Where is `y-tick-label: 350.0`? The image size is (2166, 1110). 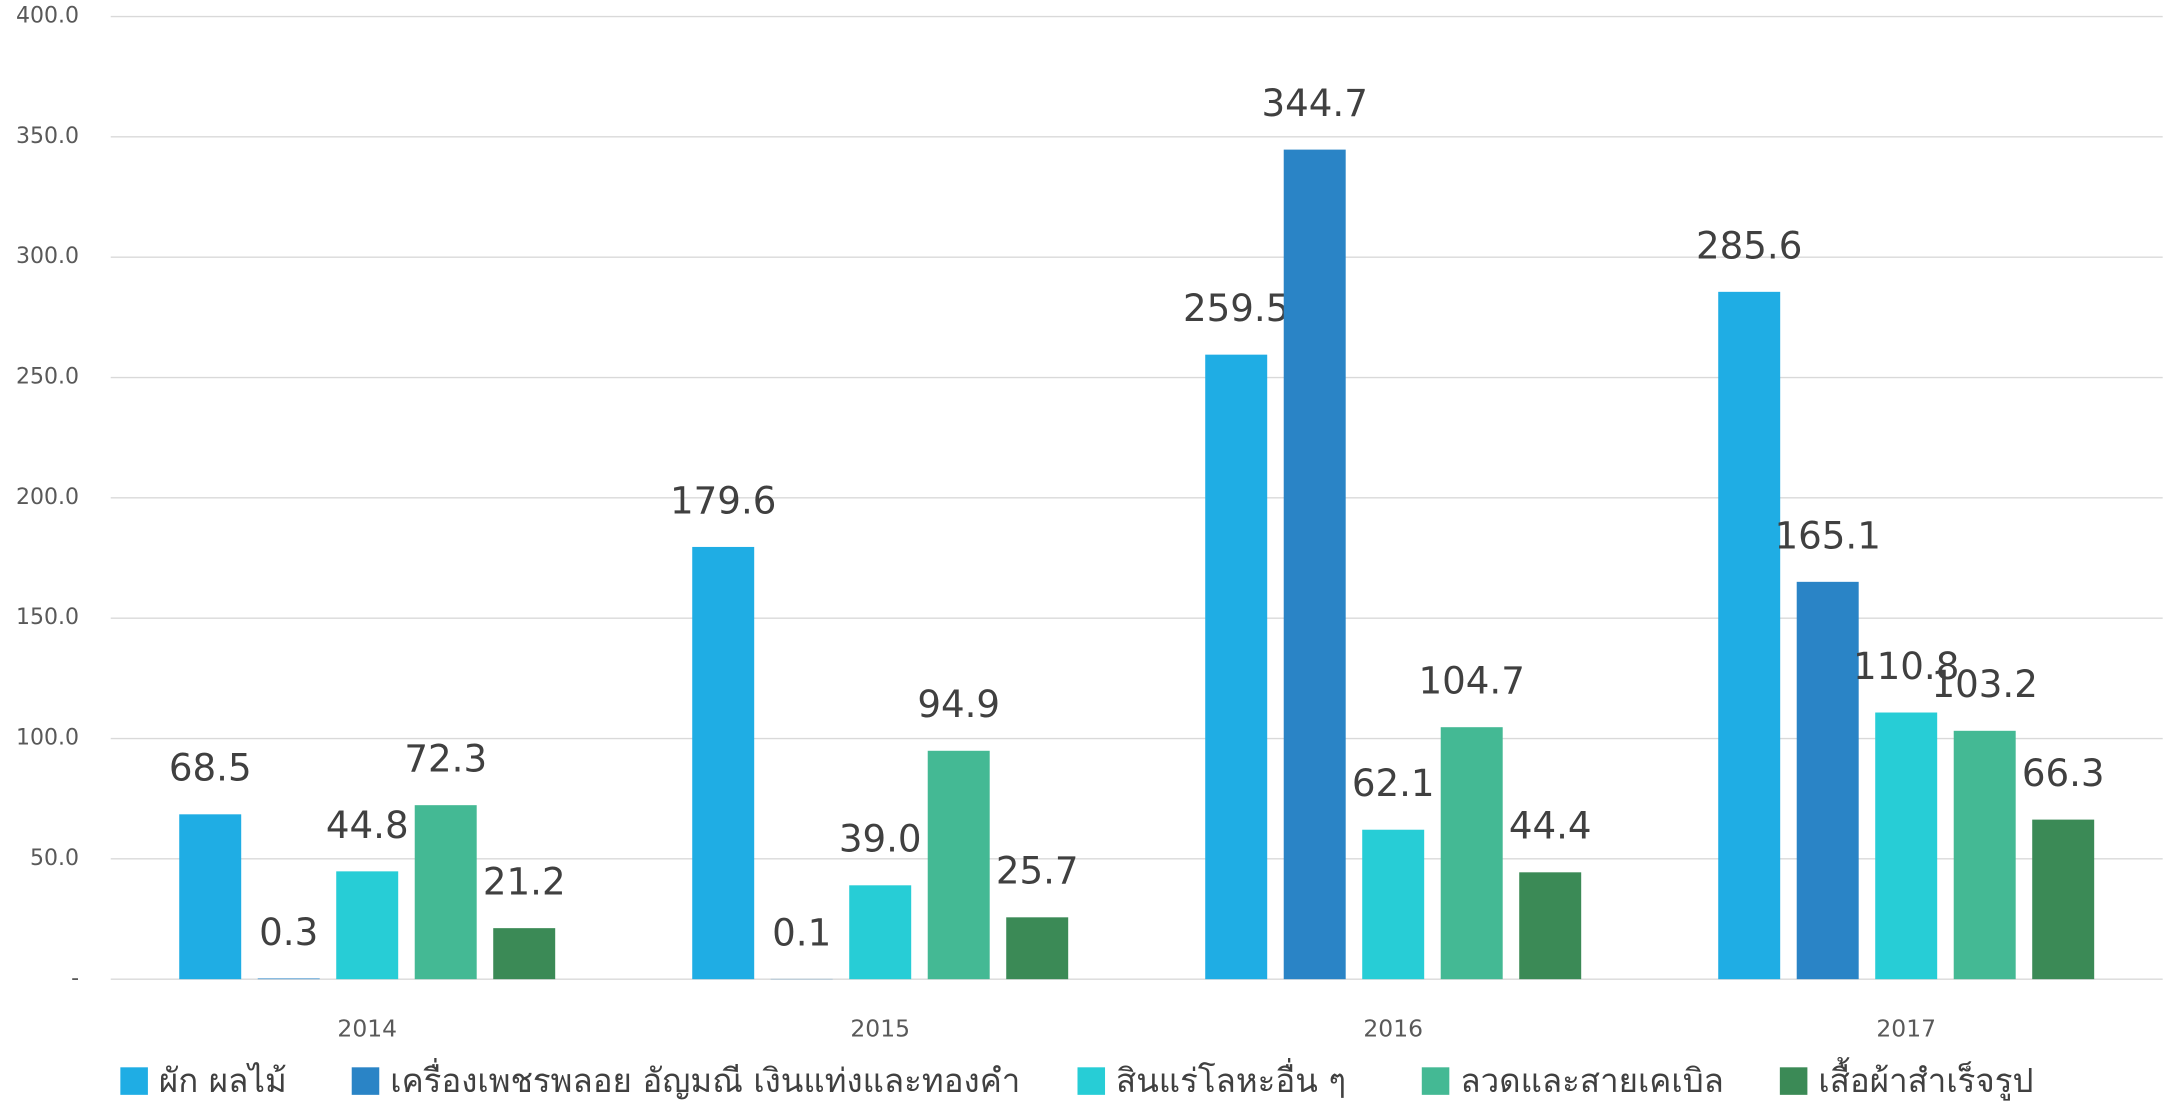 y-tick-label: 350.0 is located at coordinates (47, 136).